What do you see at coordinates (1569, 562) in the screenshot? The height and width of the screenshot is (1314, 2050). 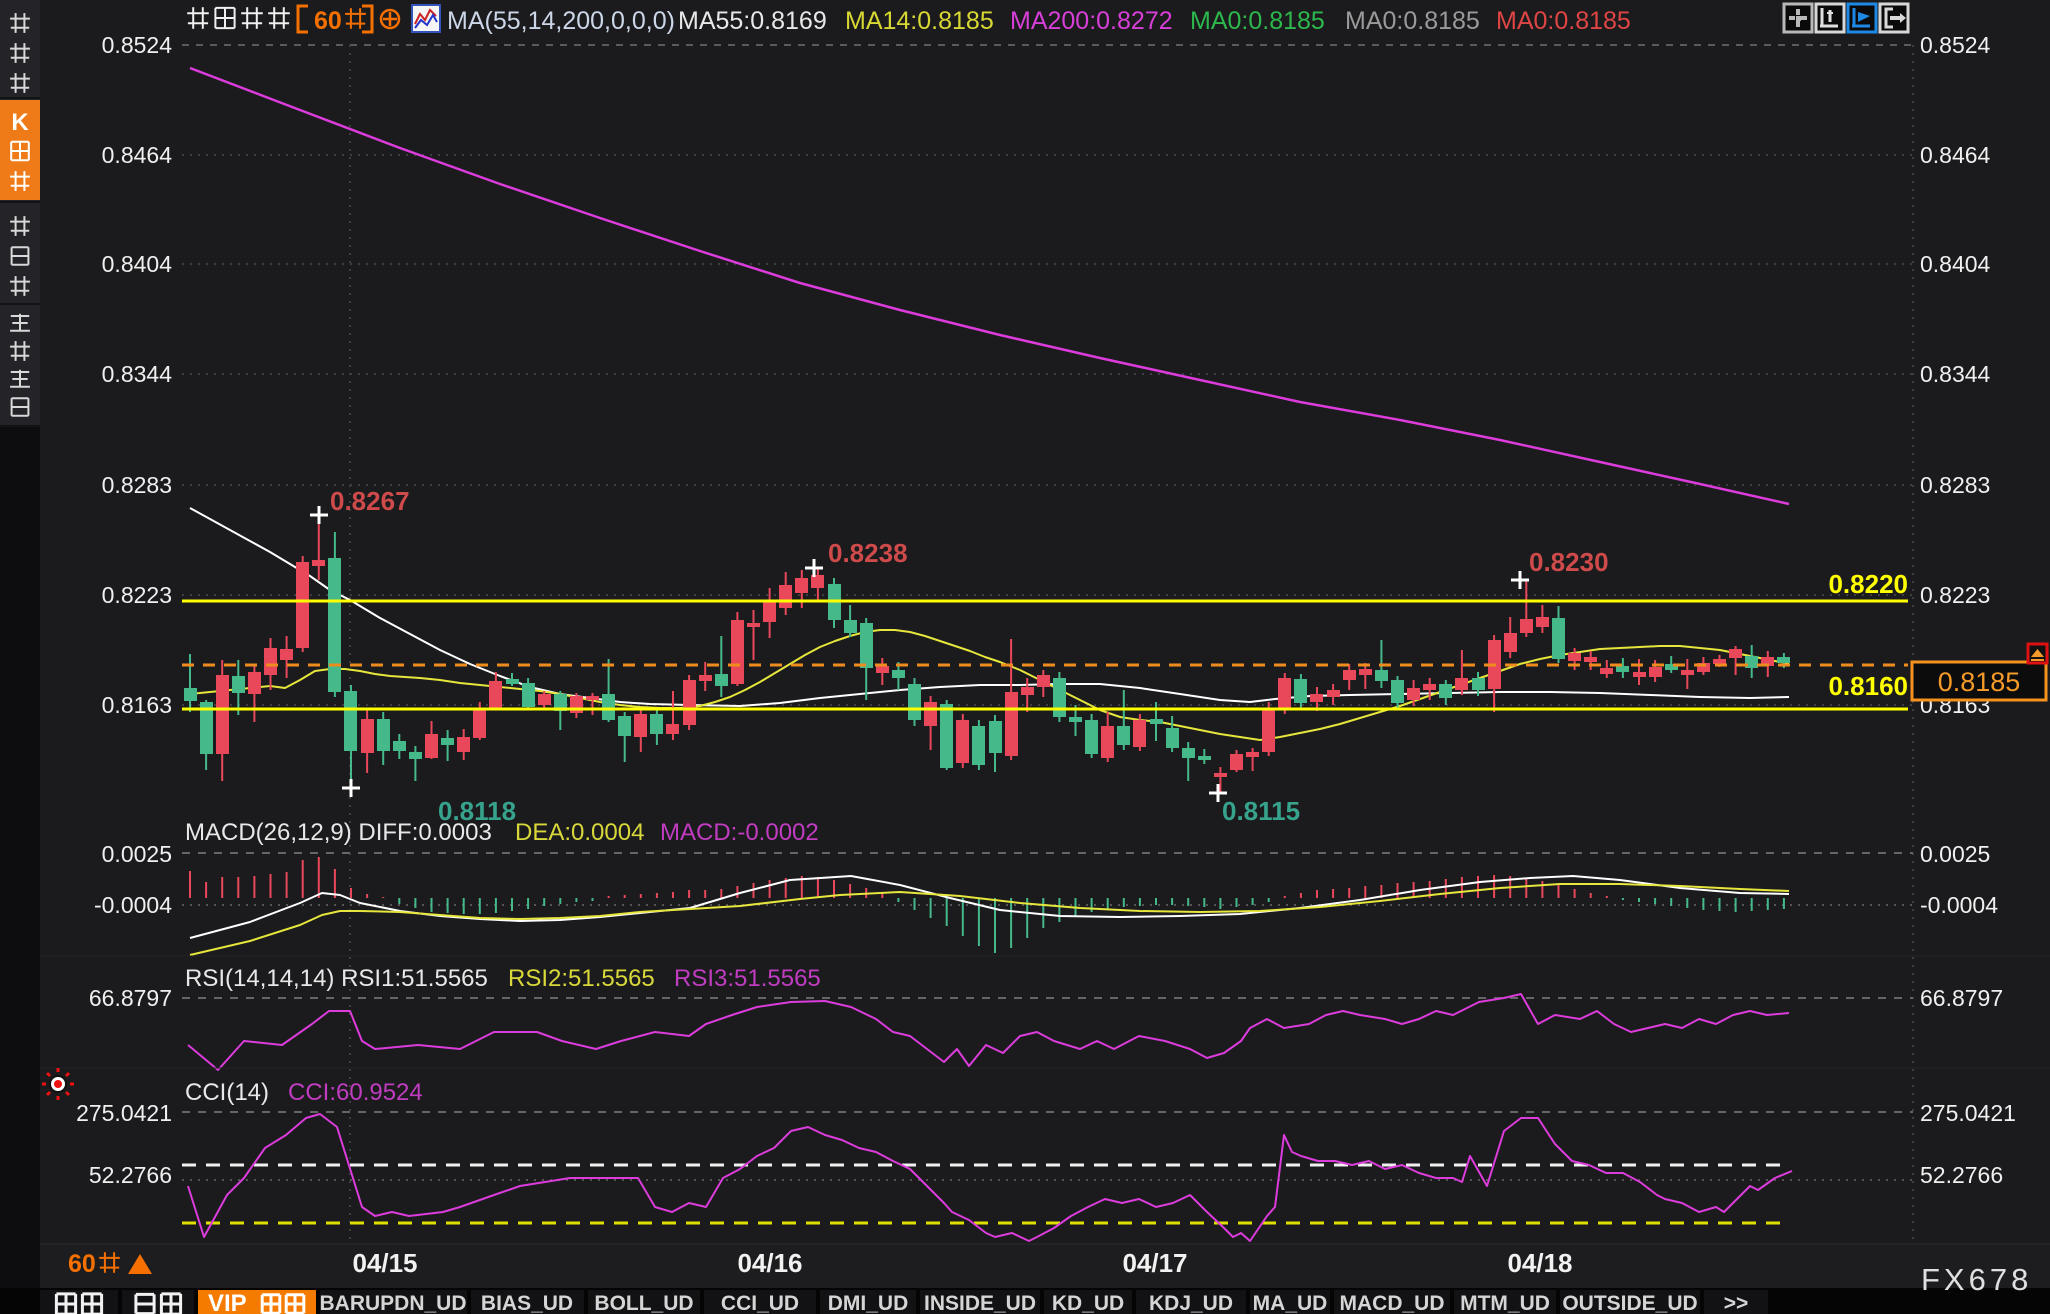 I see `svg-text: 0.8230` at bounding box center [1569, 562].